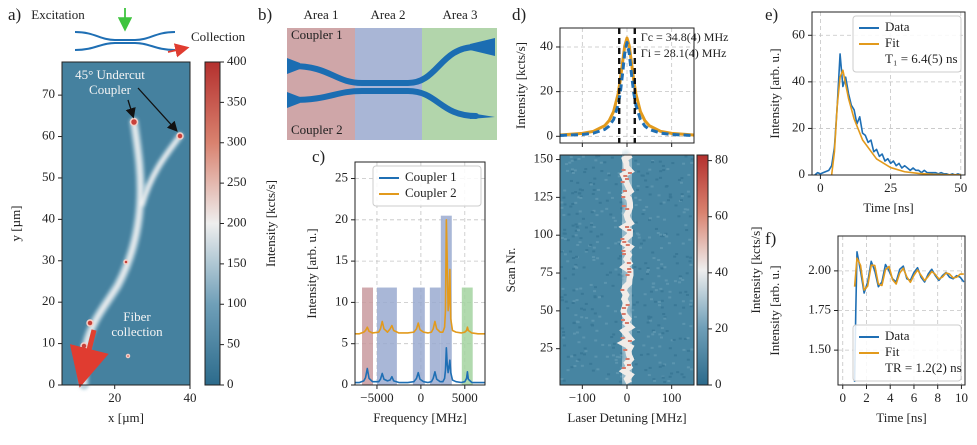  Describe the element at coordinates (960, 187) in the screenshot. I see `x-tick-label: 50` at that location.